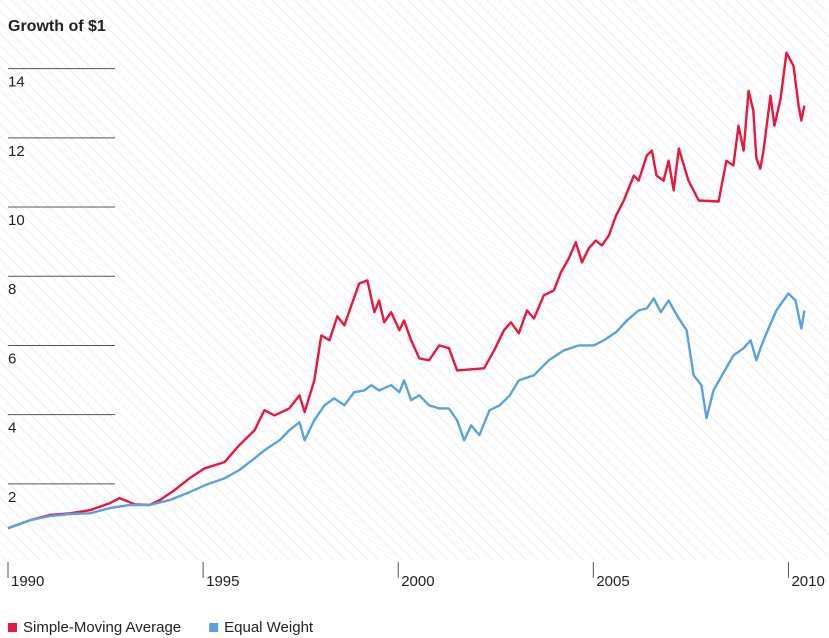 The width and height of the screenshot is (829, 638). What do you see at coordinates (612, 581) in the screenshot?
I see `x-tick-label: 2005` at bounding box center [612, 581].